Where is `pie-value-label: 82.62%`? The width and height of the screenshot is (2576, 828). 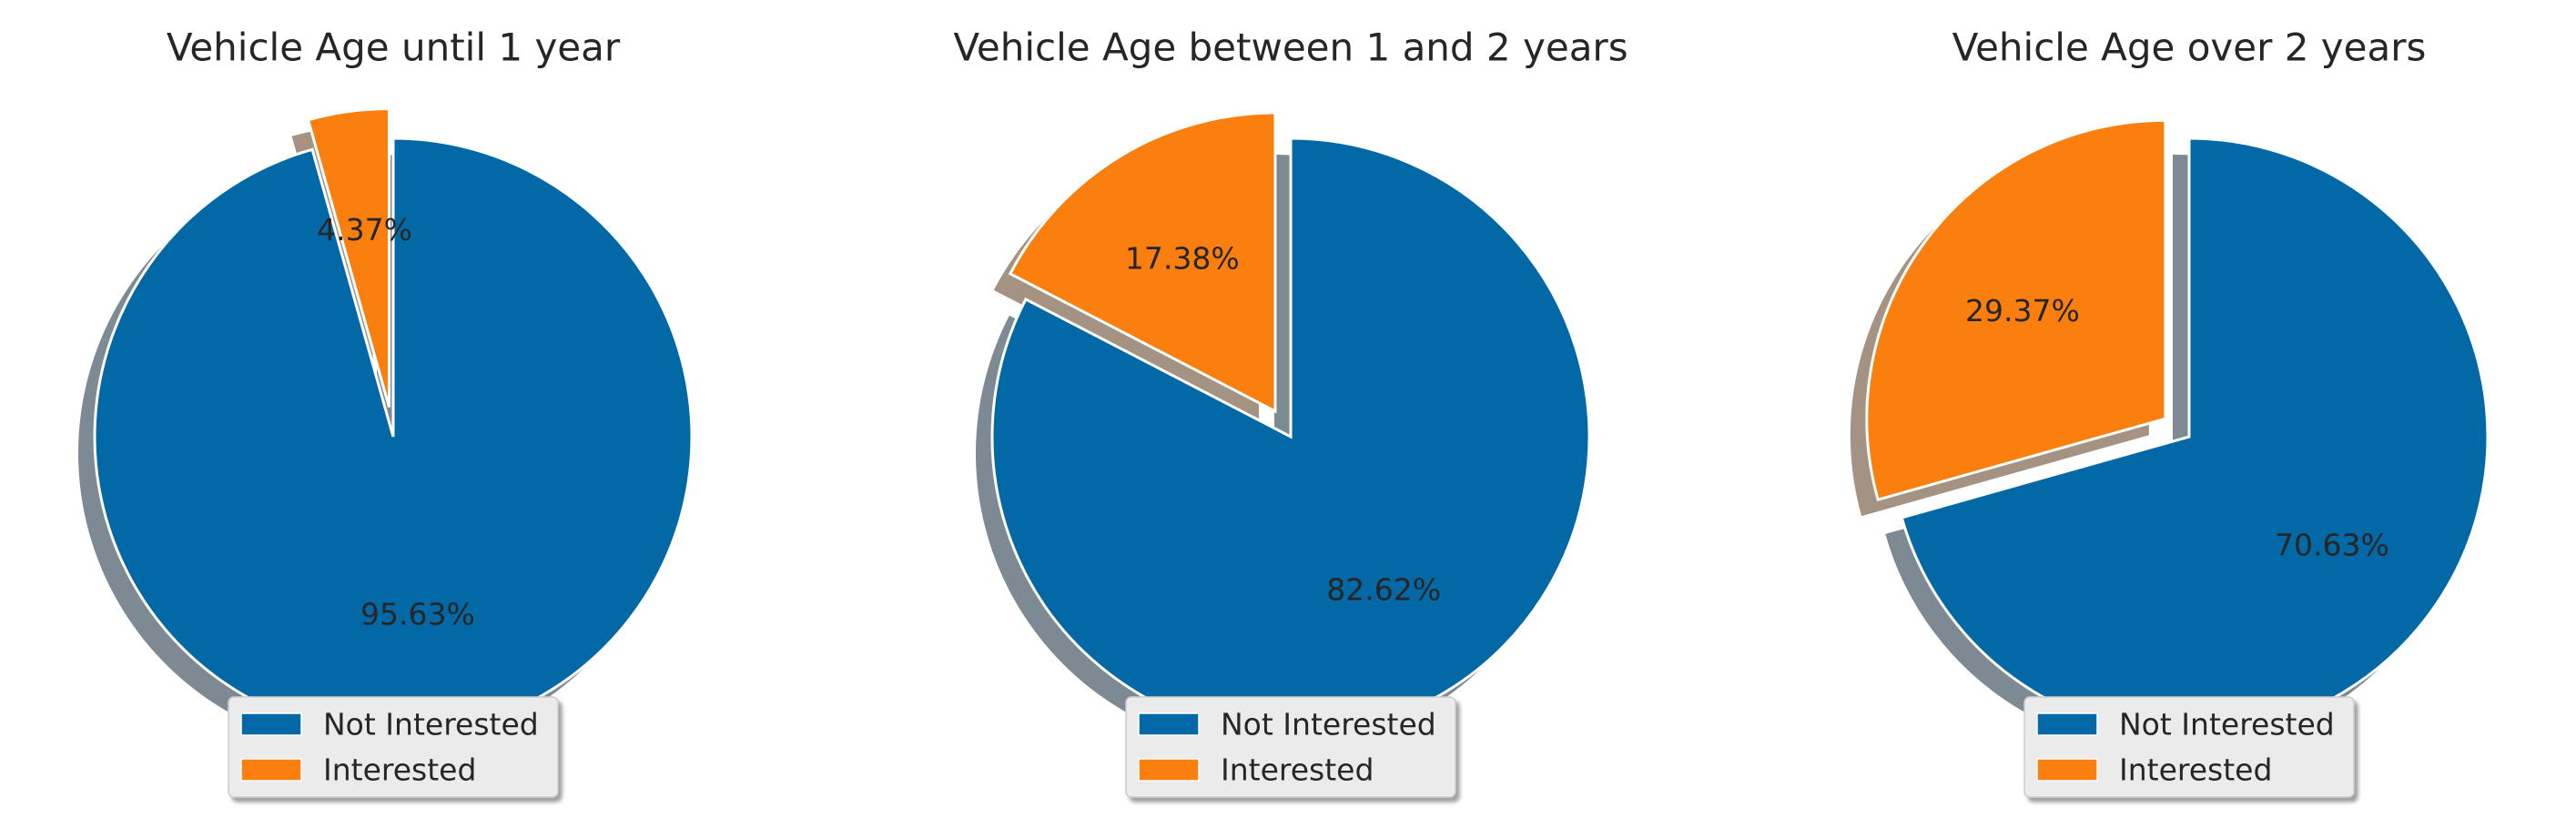
pie-value-label: 82.62% is located at coordinates (1383, 590).